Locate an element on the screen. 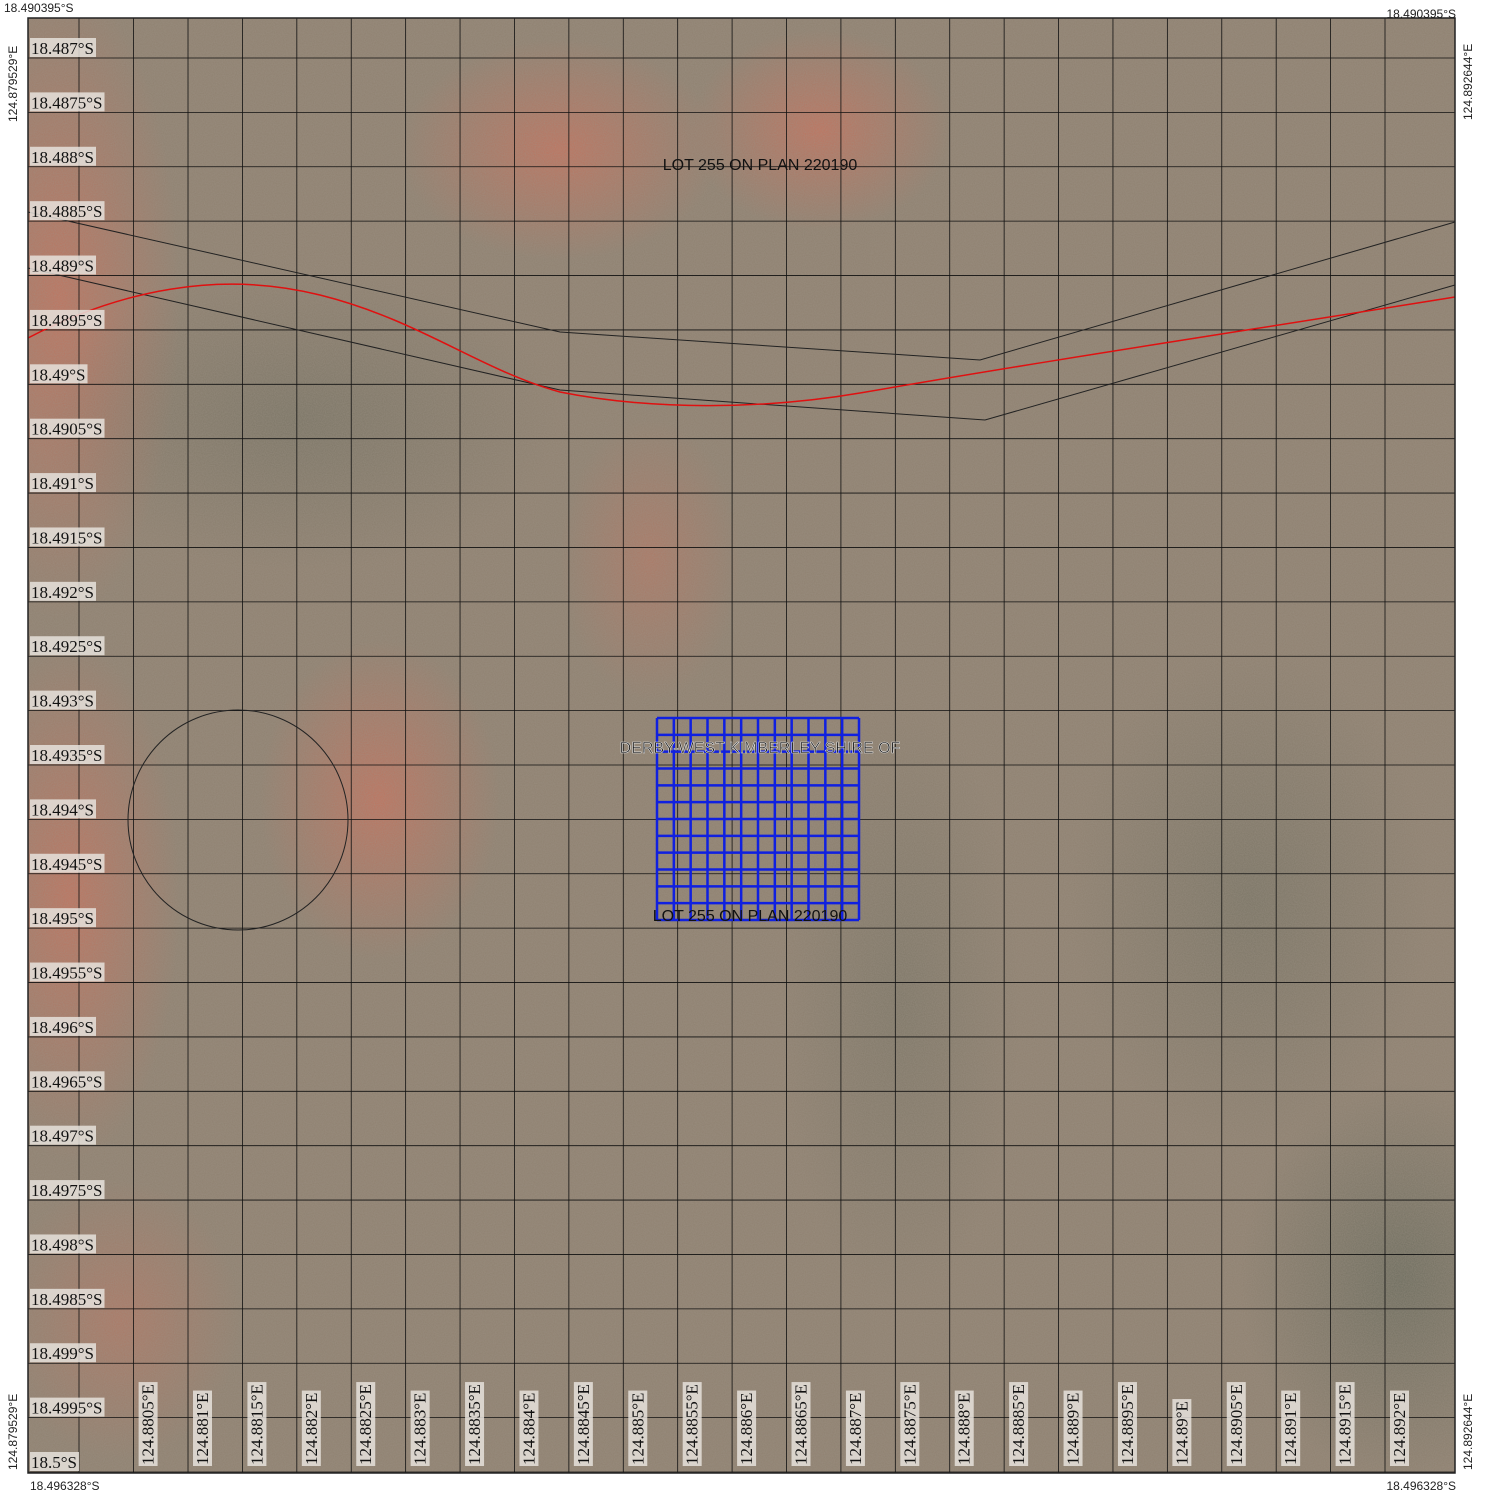 This screenshot has height=1497, width=1492. lat-label: 18.4895°S is located at coordinates (67, 320).